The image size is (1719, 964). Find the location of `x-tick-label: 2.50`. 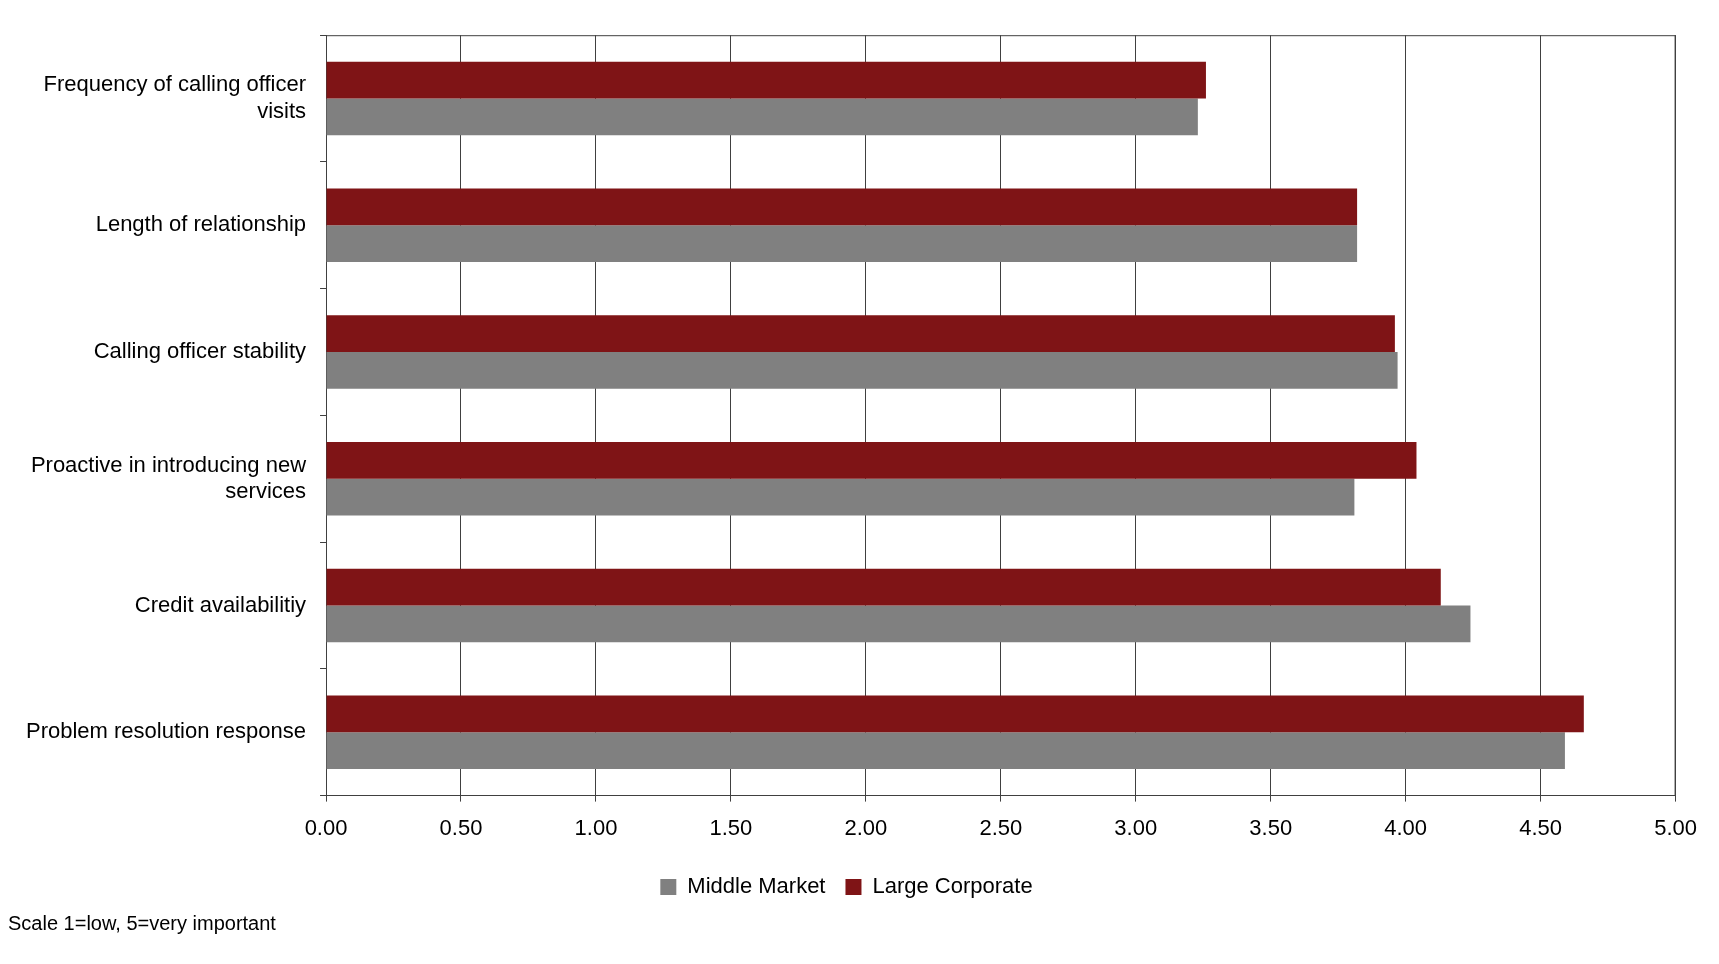

x-tick-label: 2.50 is located at coordinates (1001, 827).